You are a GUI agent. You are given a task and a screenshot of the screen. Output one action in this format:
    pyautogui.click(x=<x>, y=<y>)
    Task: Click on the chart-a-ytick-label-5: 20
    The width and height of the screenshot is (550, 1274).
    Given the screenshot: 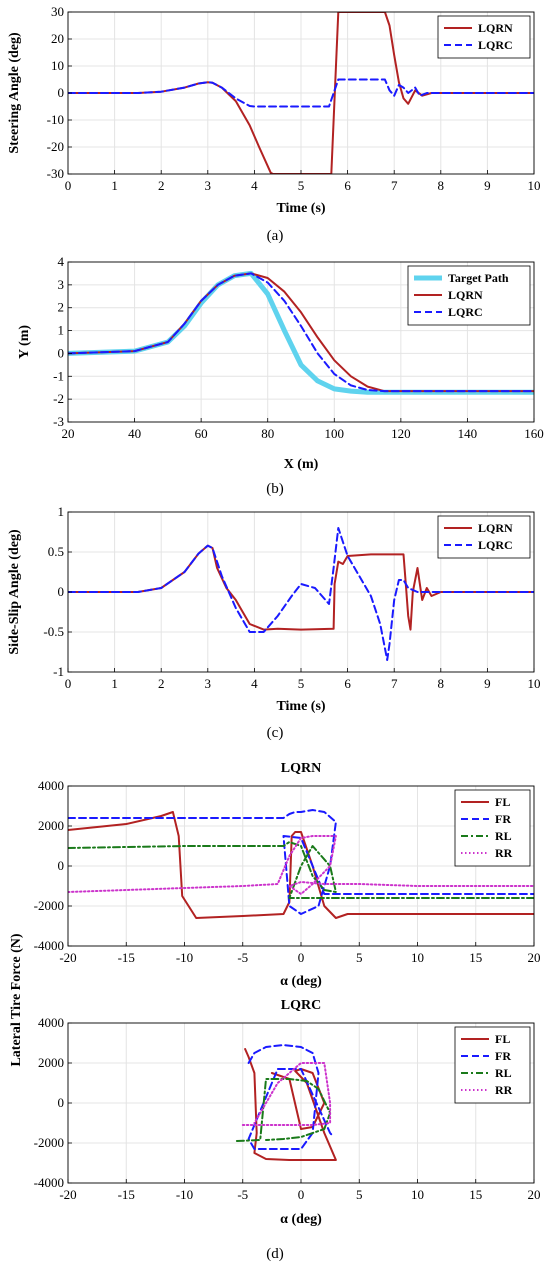 What is the action you would take?
    pyautogui.click(x=57, y=38)
    